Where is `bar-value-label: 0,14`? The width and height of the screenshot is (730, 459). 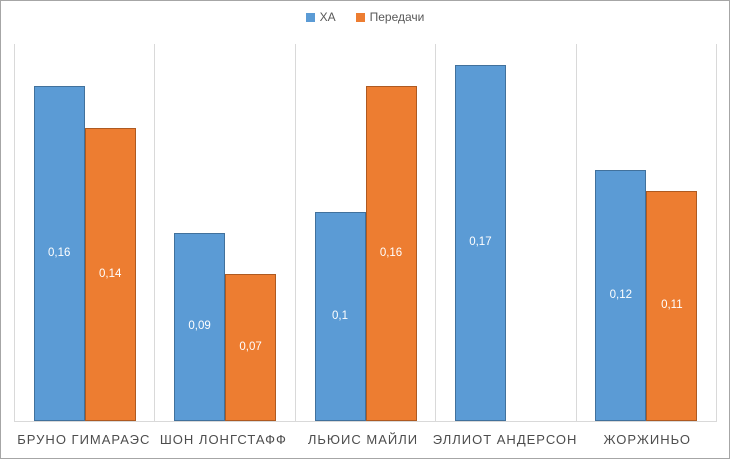 bar-value-label: 0,14 is located at coordinates (110, 273).